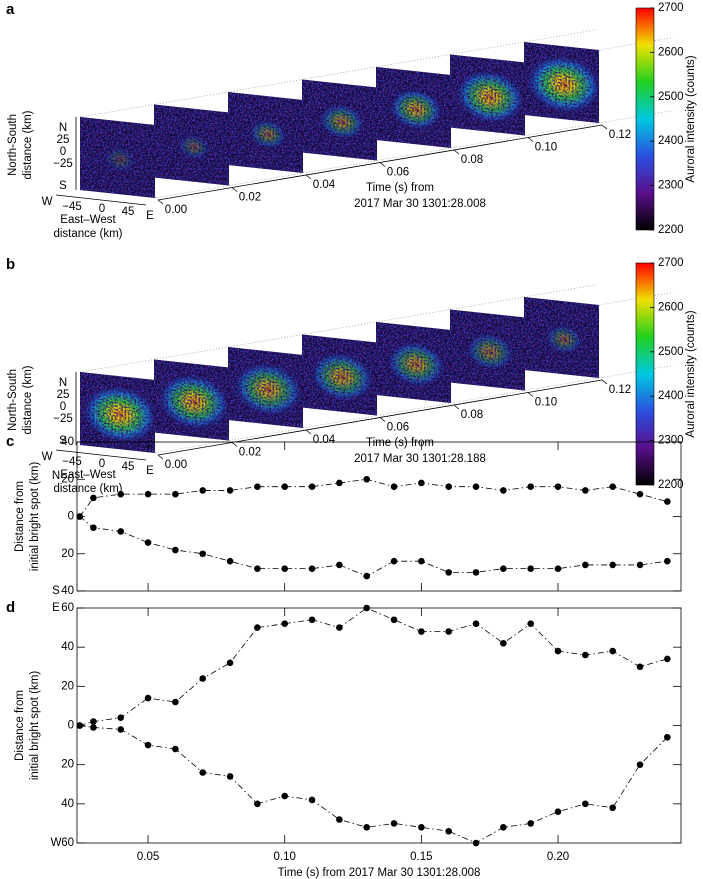 The image size is (703, 879). Describe the element at coordinates (56, 591) in the screenshot. I see `direction-label: S` at that location.